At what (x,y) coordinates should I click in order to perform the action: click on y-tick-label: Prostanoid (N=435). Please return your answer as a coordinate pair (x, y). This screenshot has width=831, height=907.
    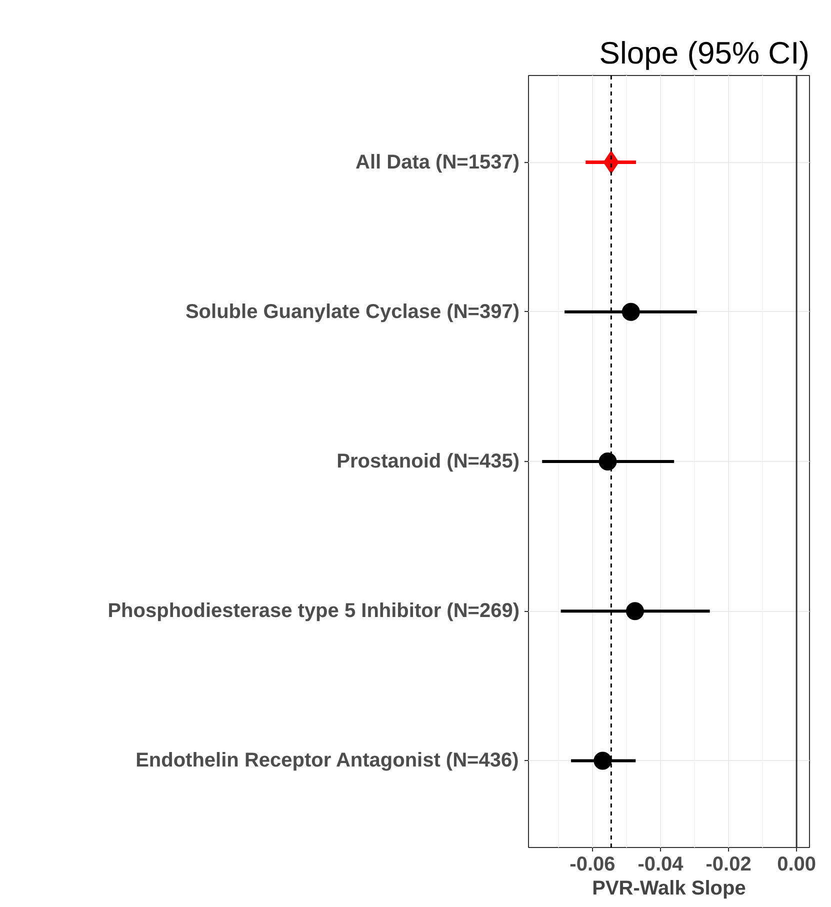
    Looking at the image, I should click on (428, 461).